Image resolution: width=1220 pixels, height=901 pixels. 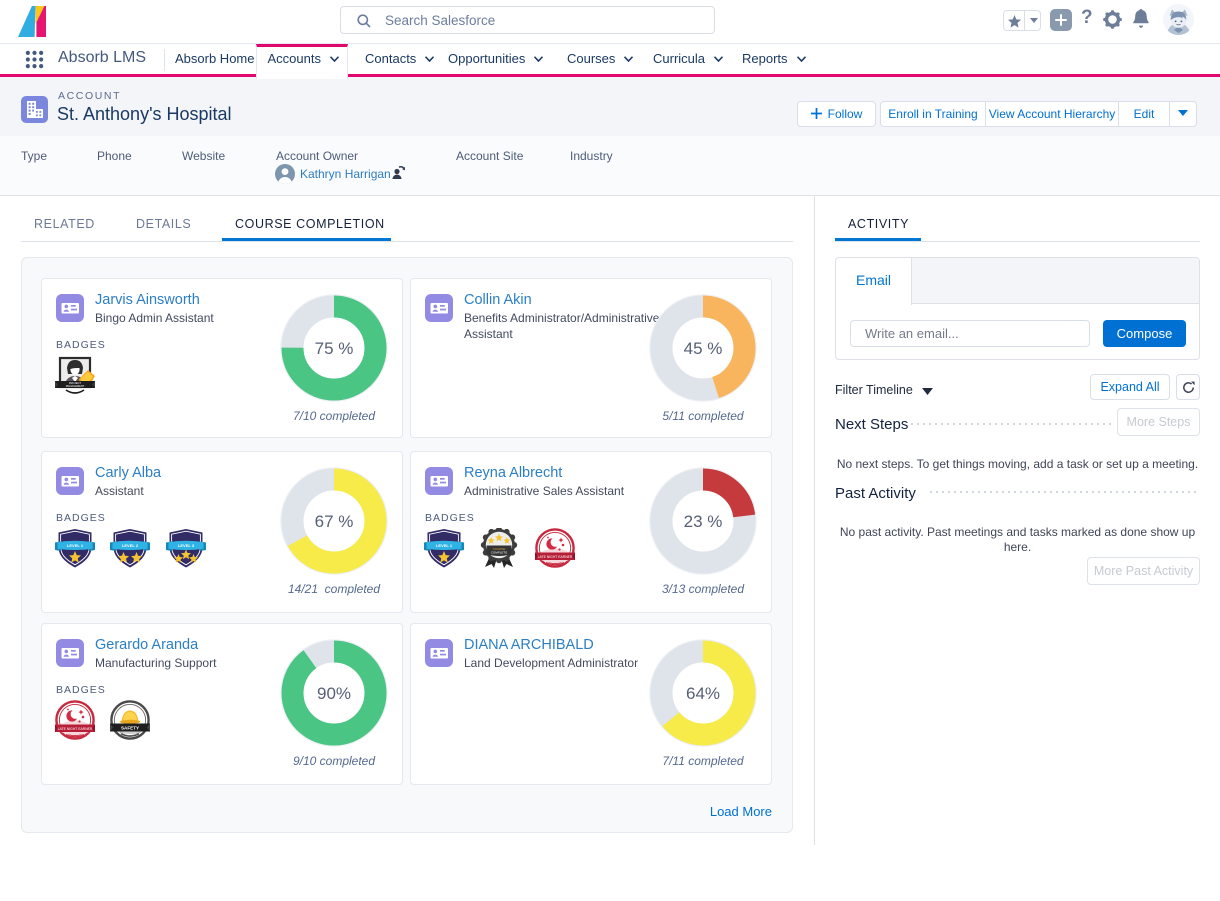 I want to click on svg-text: LEVEL 3, so click(x=186, y=545).